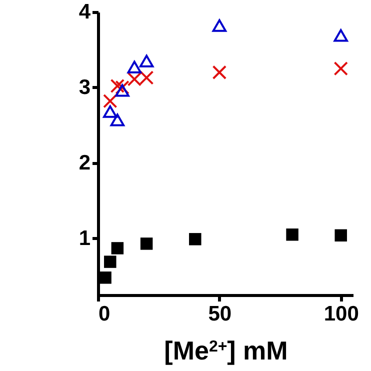 The height and width of the screenshot is (371, 371). What do you see at coordinates (84, 238) in the screenshot?
I see `y-tick-label: 1` at bounding box center [84, 238].